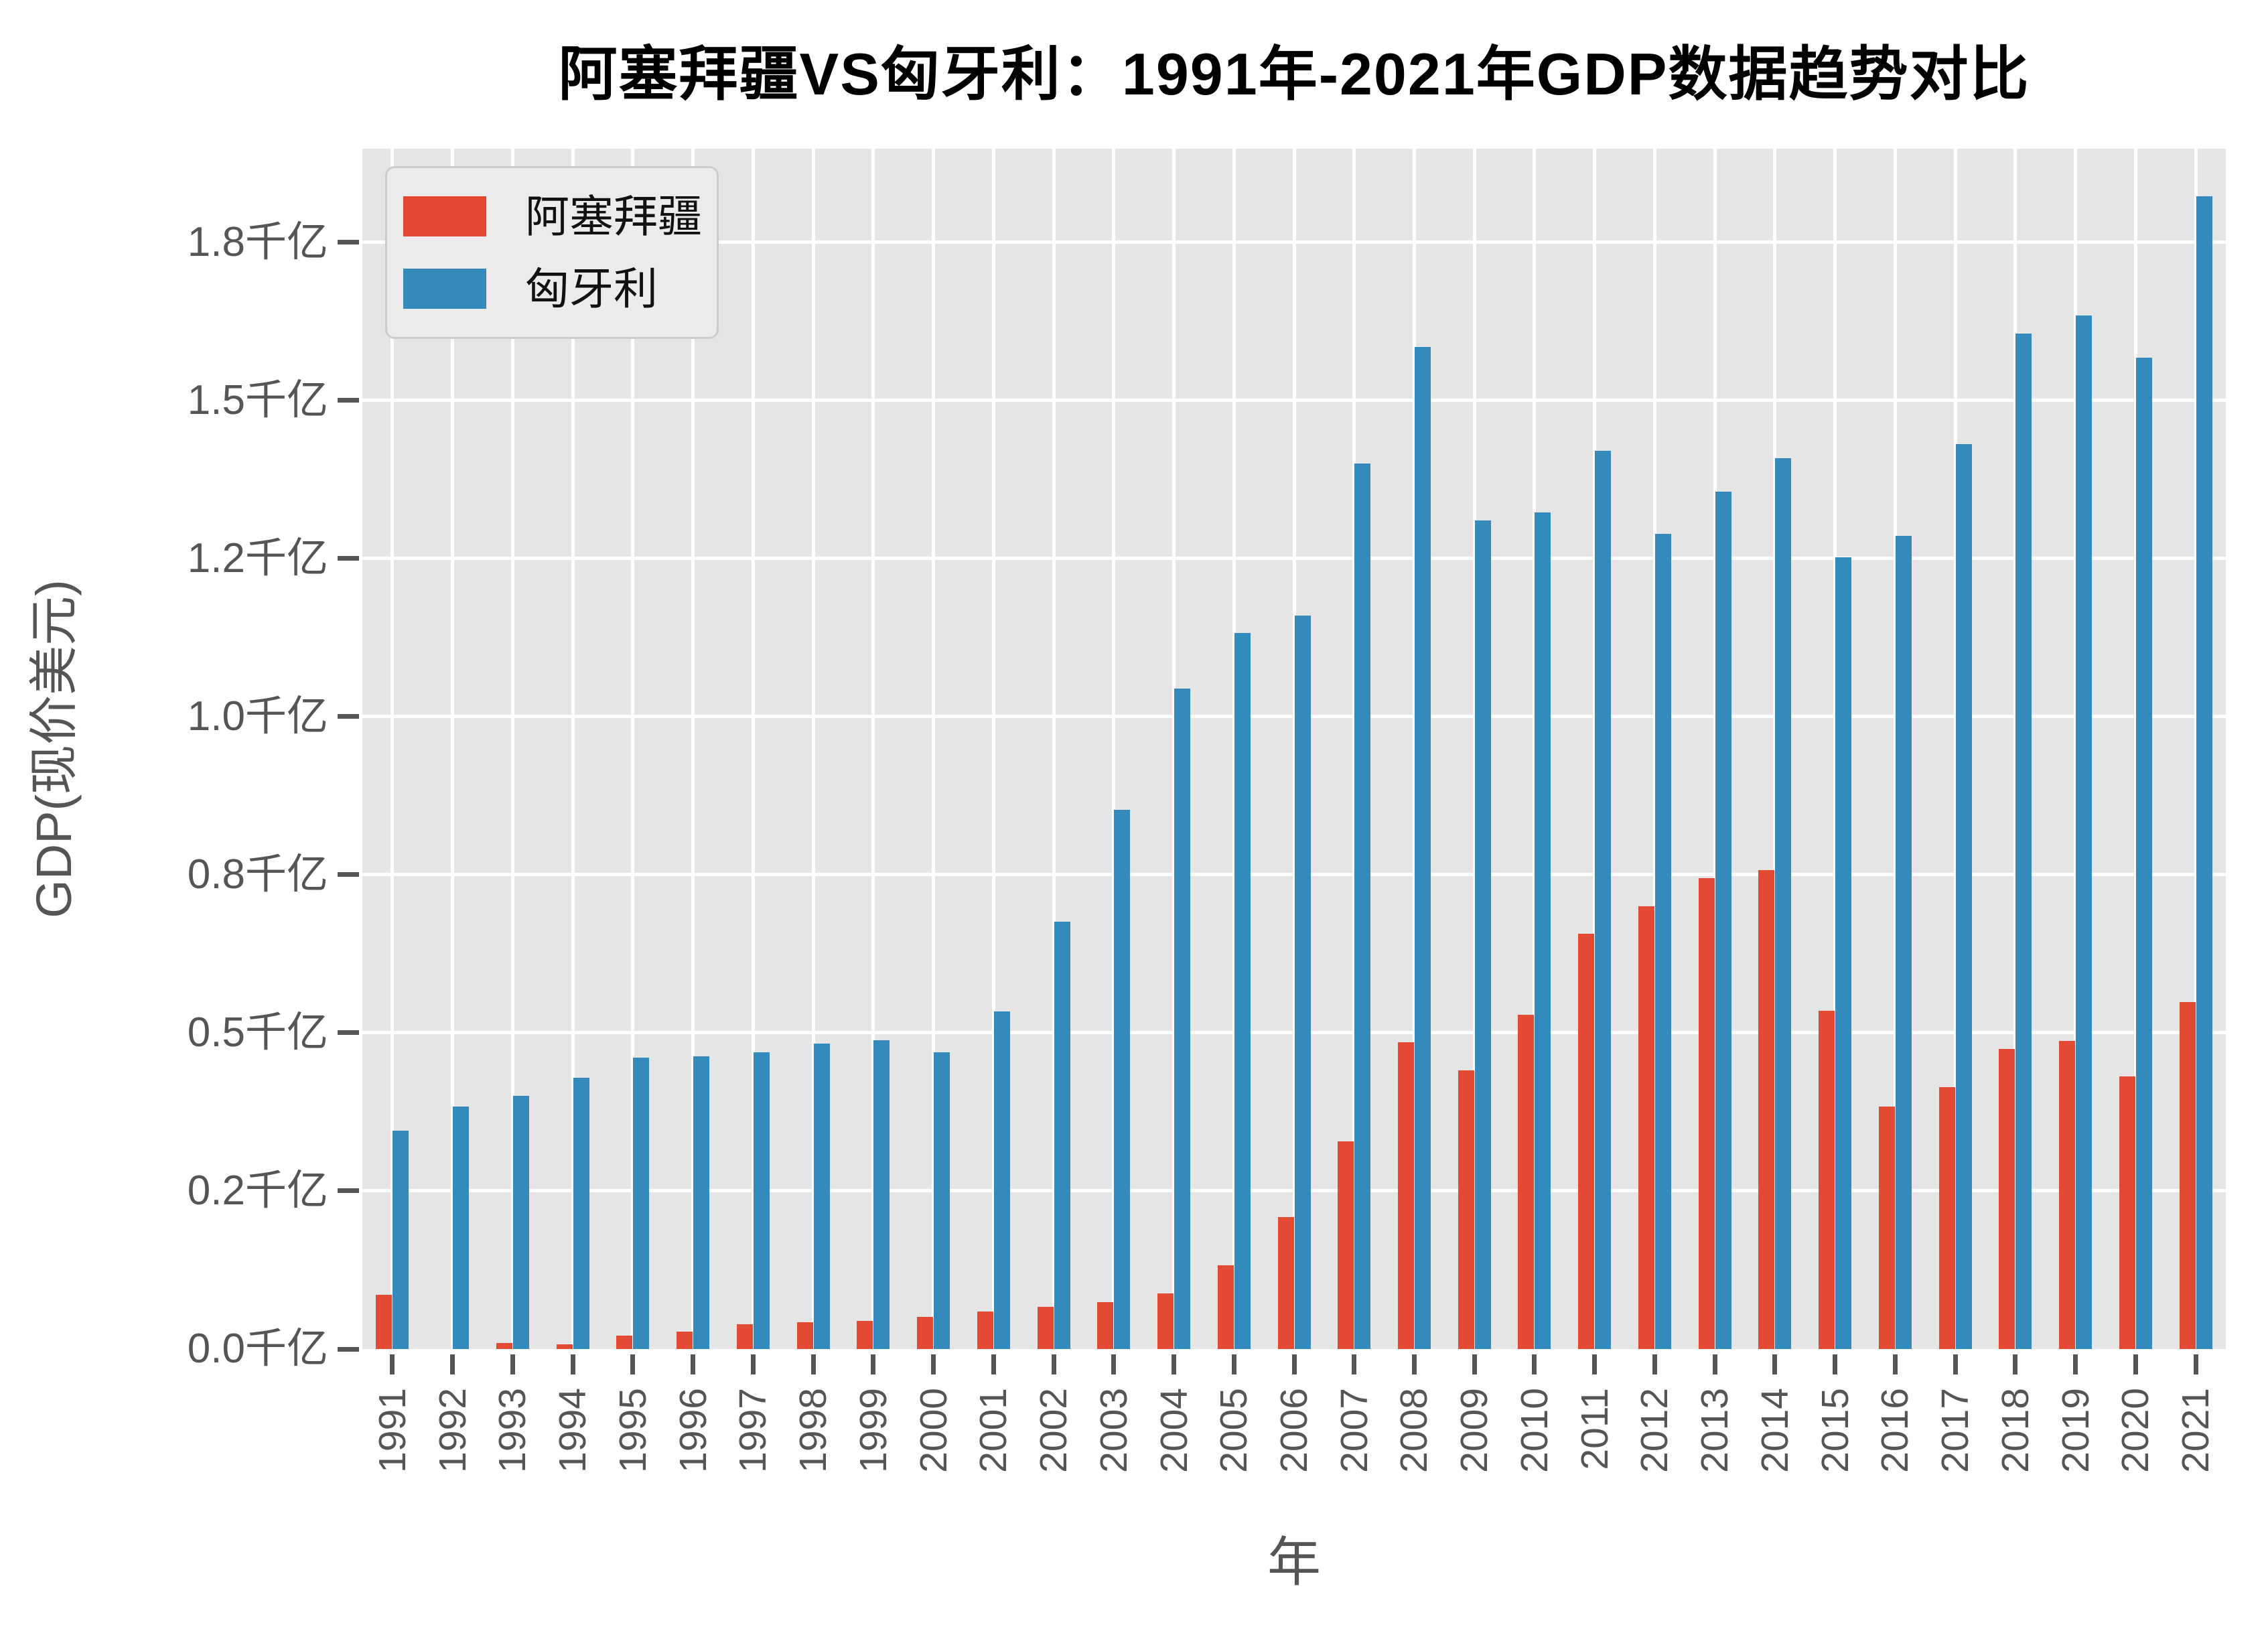  What do you see at coordinates (2084, 832) in the screenshot?
I see `bar-hungary-2019` at bounding box center [2084, 832].